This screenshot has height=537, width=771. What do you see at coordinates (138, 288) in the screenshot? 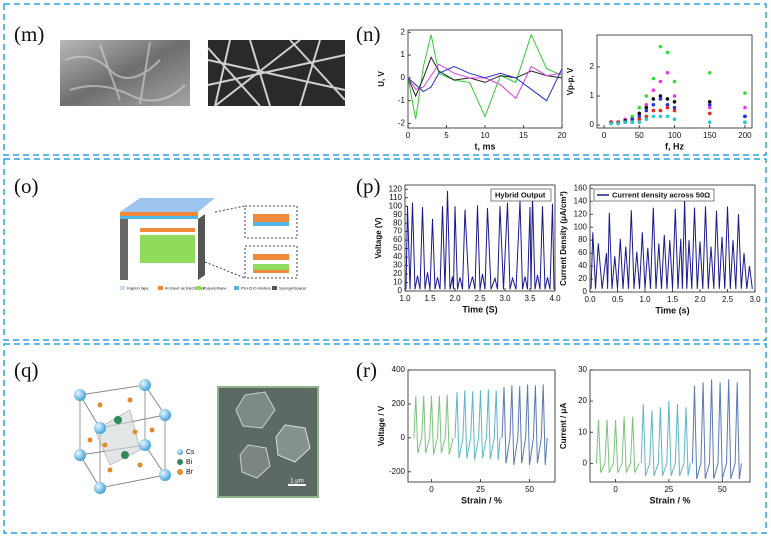
I see `legend-label: Kapton tape` at bounding box center [138, 288].